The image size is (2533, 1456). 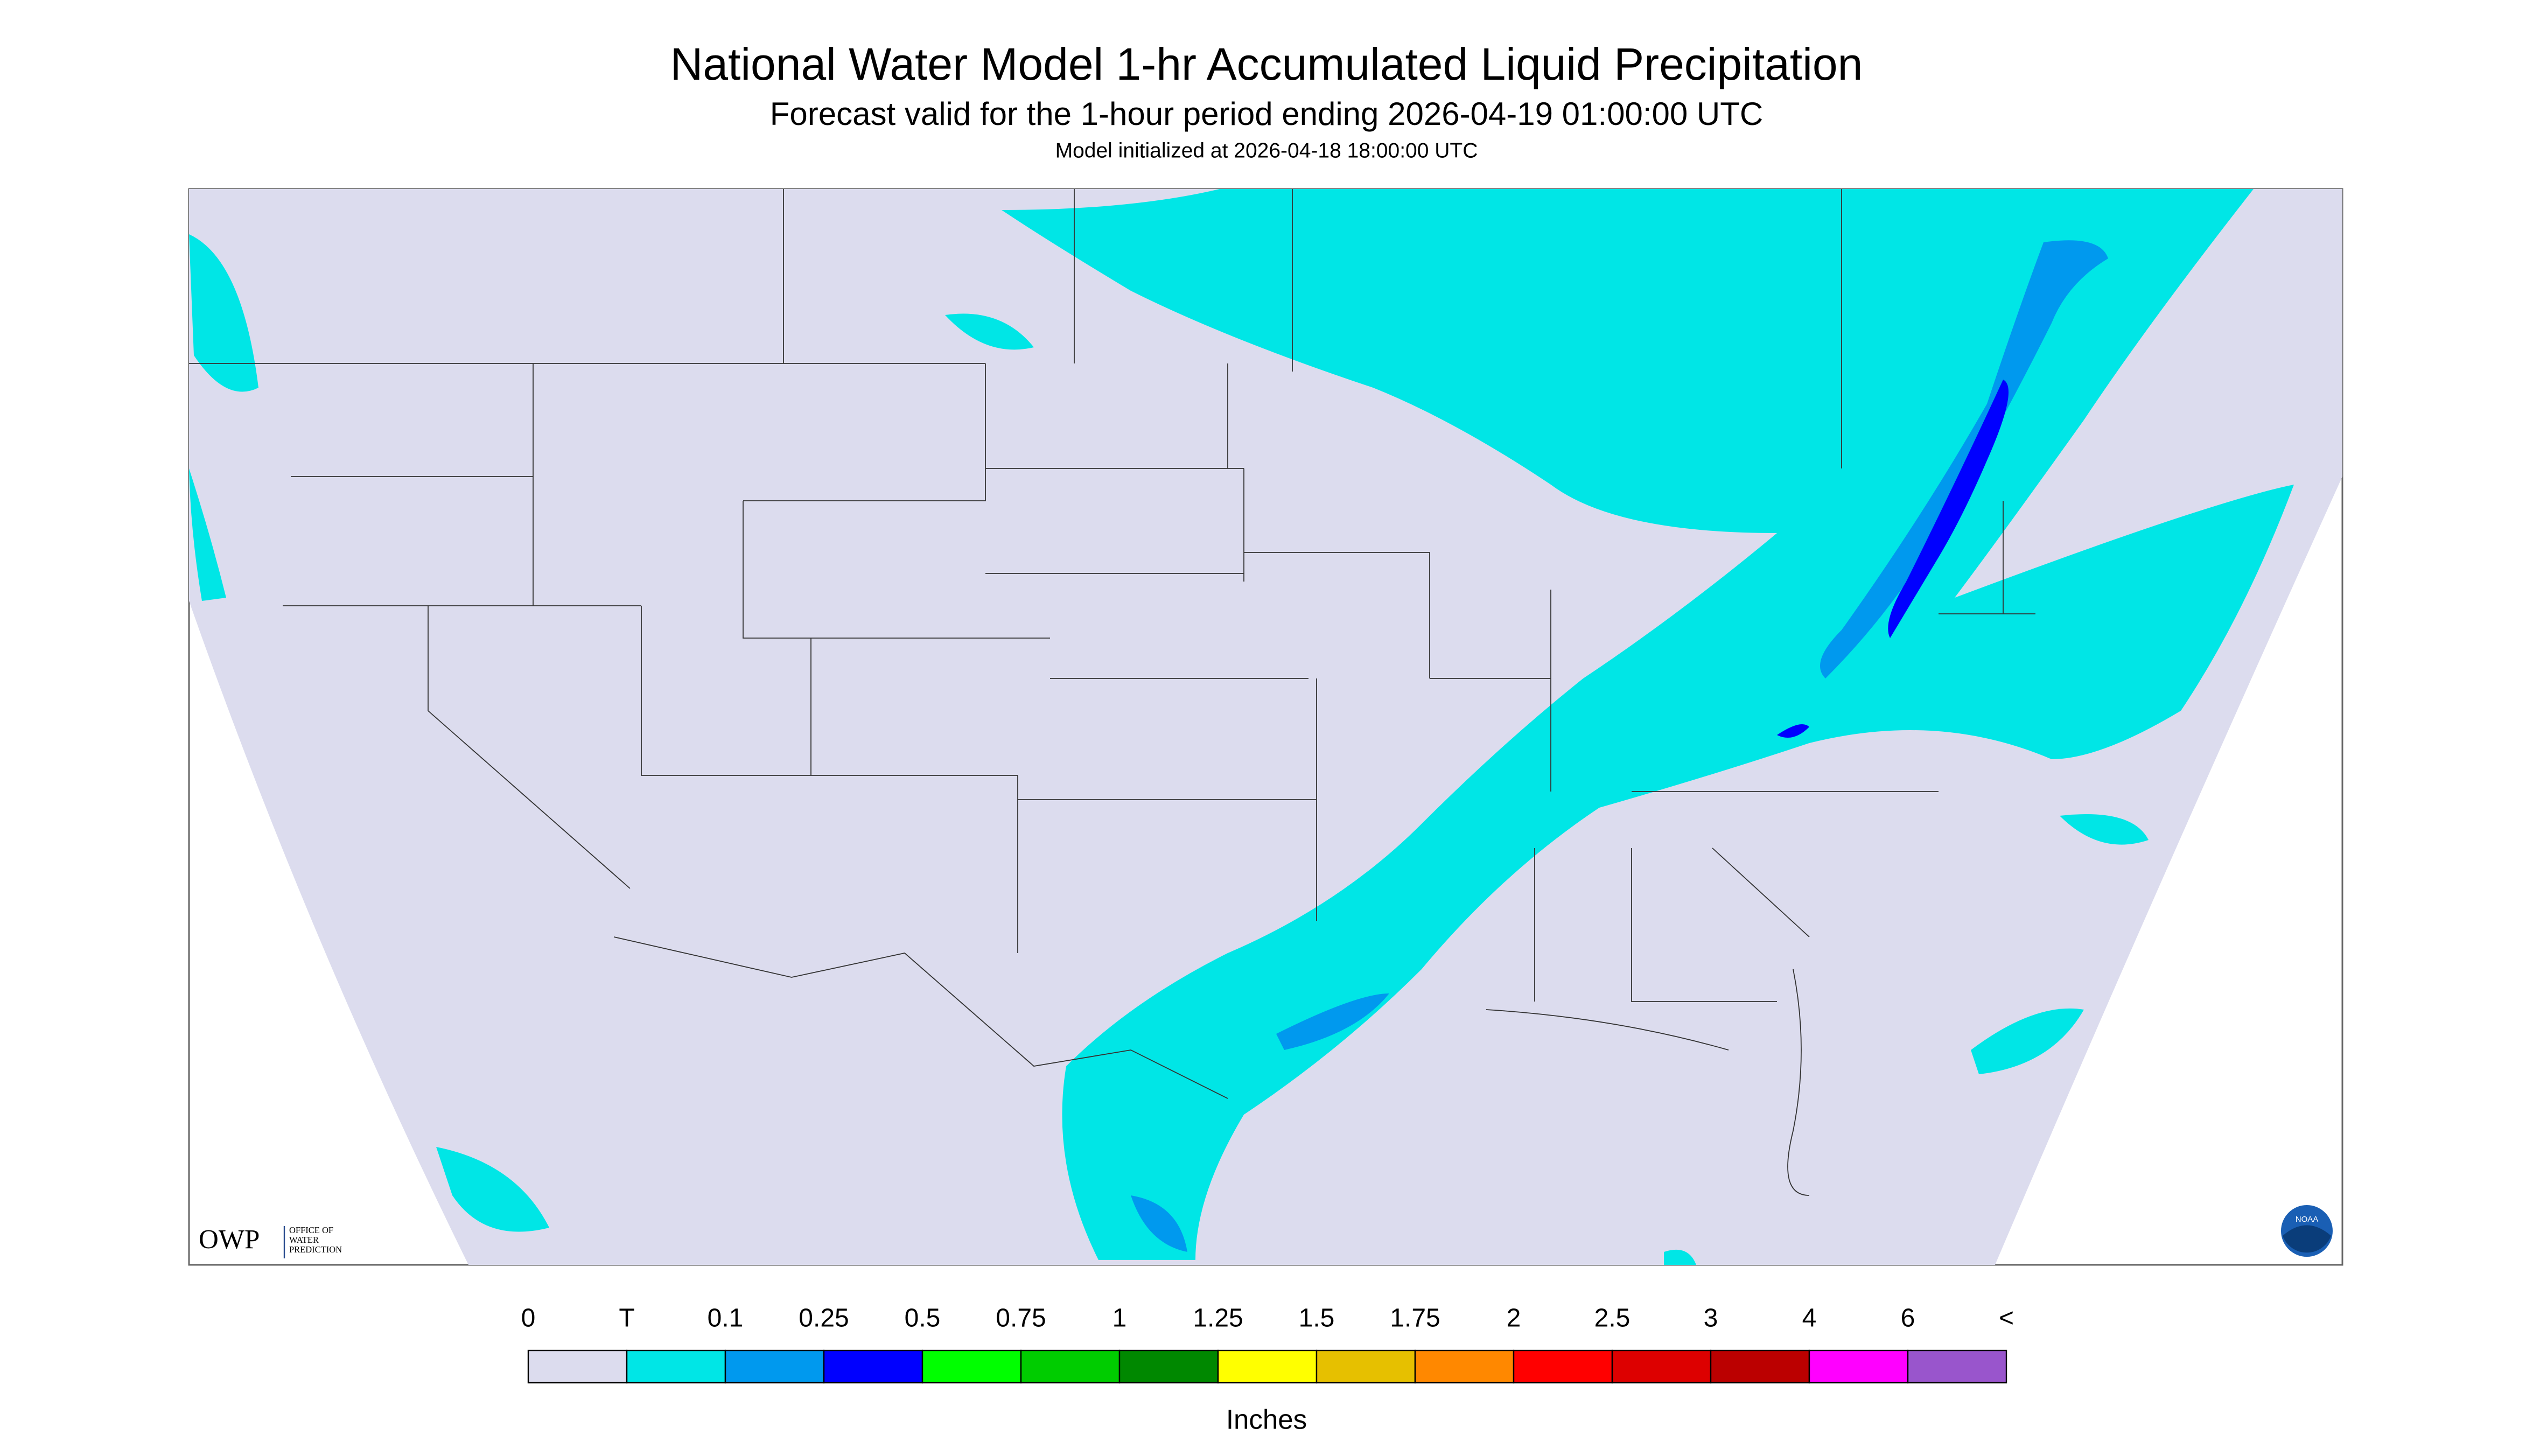 What do you see at coordinates (1908, 1318) in the screenshot?
I see `legend-label: 6` at bounding box center [1908, 1318].